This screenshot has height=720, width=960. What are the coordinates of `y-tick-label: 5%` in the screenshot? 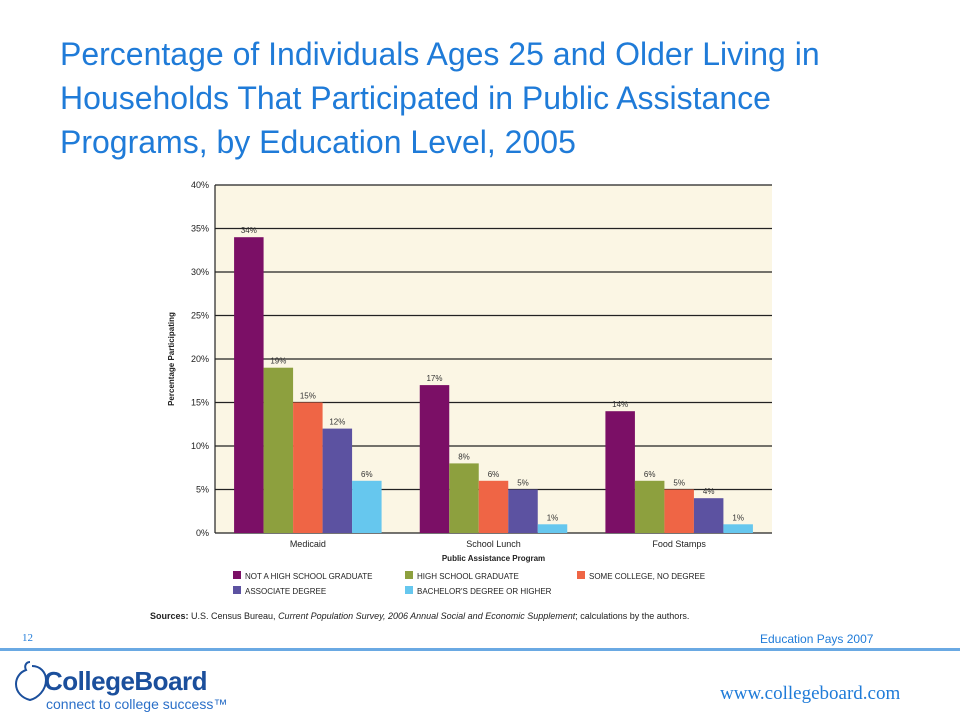 It's located at (202, 490).